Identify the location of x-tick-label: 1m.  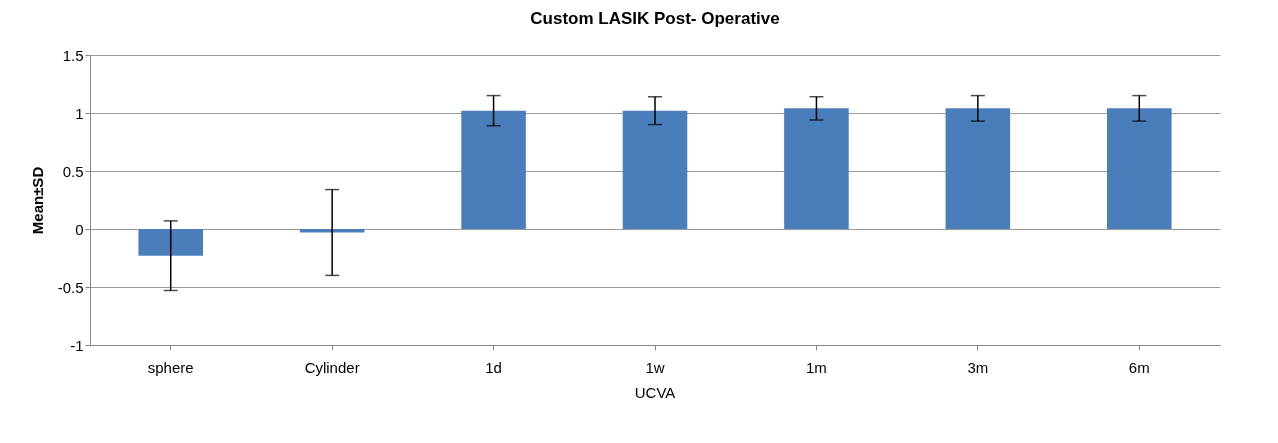
(816, 367).